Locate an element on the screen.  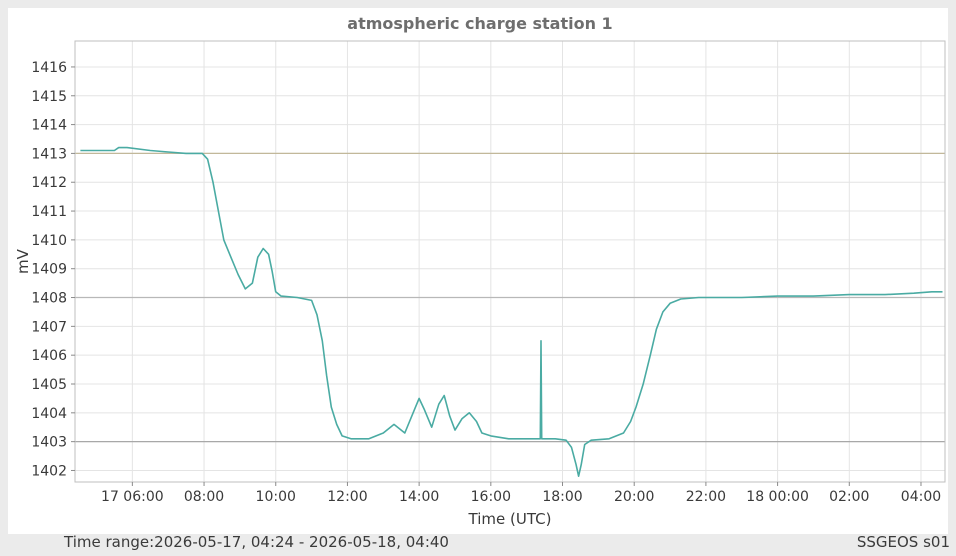
y-tick-label: 1410 is located at coordinates (49, 241).